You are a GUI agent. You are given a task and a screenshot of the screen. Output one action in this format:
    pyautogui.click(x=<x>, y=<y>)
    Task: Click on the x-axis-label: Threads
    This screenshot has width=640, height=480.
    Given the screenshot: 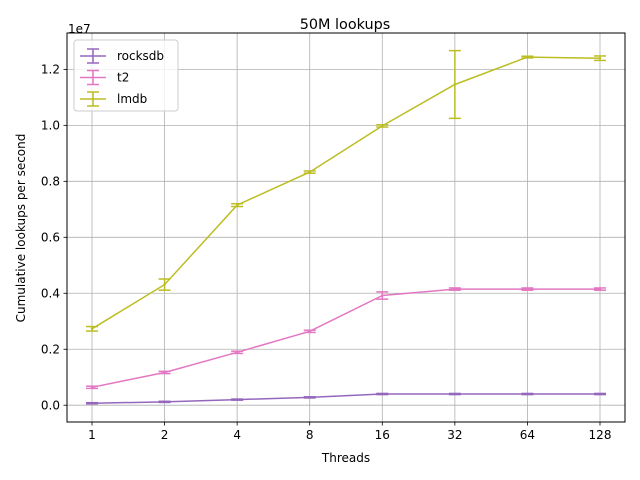 What is the action you would take?
    pyautogui.click(x=345, y=458)
    